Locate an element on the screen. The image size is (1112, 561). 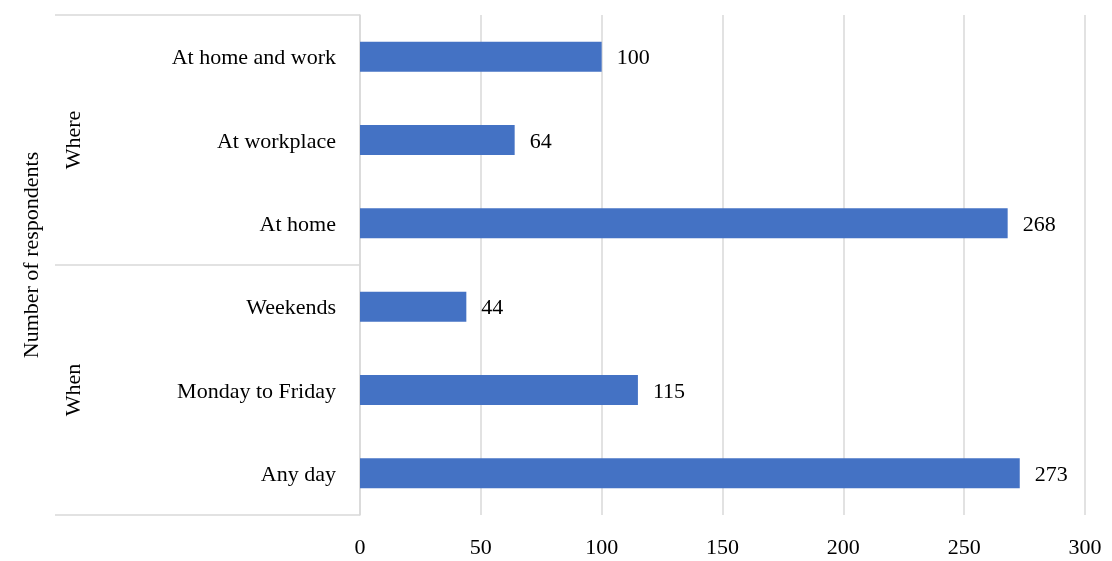
data-label: 115 is located at coordinates (669, 390).